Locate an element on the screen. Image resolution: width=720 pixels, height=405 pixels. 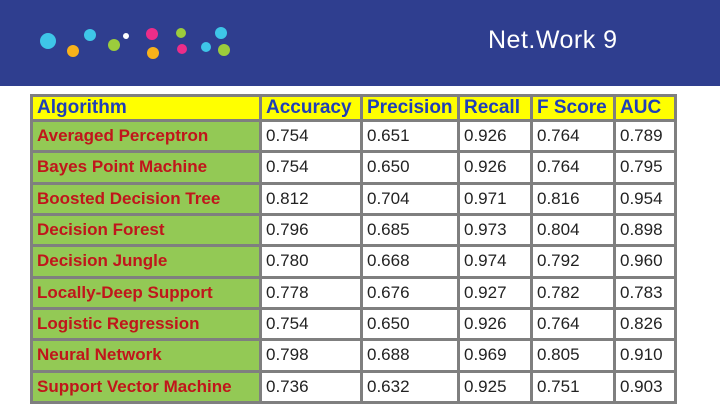
accuracy-cell: 0.778 is located at coordinates (311, 292).